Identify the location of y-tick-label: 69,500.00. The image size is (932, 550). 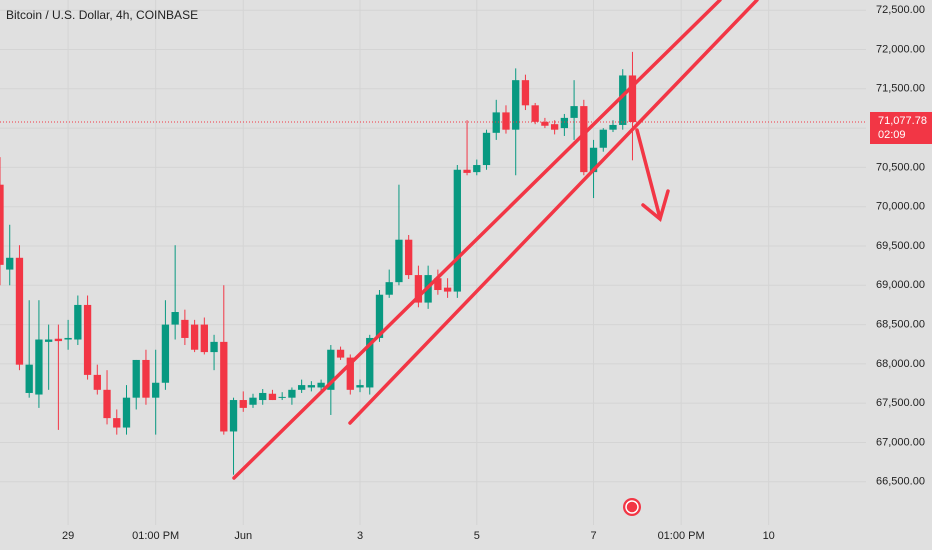
(900, 246).